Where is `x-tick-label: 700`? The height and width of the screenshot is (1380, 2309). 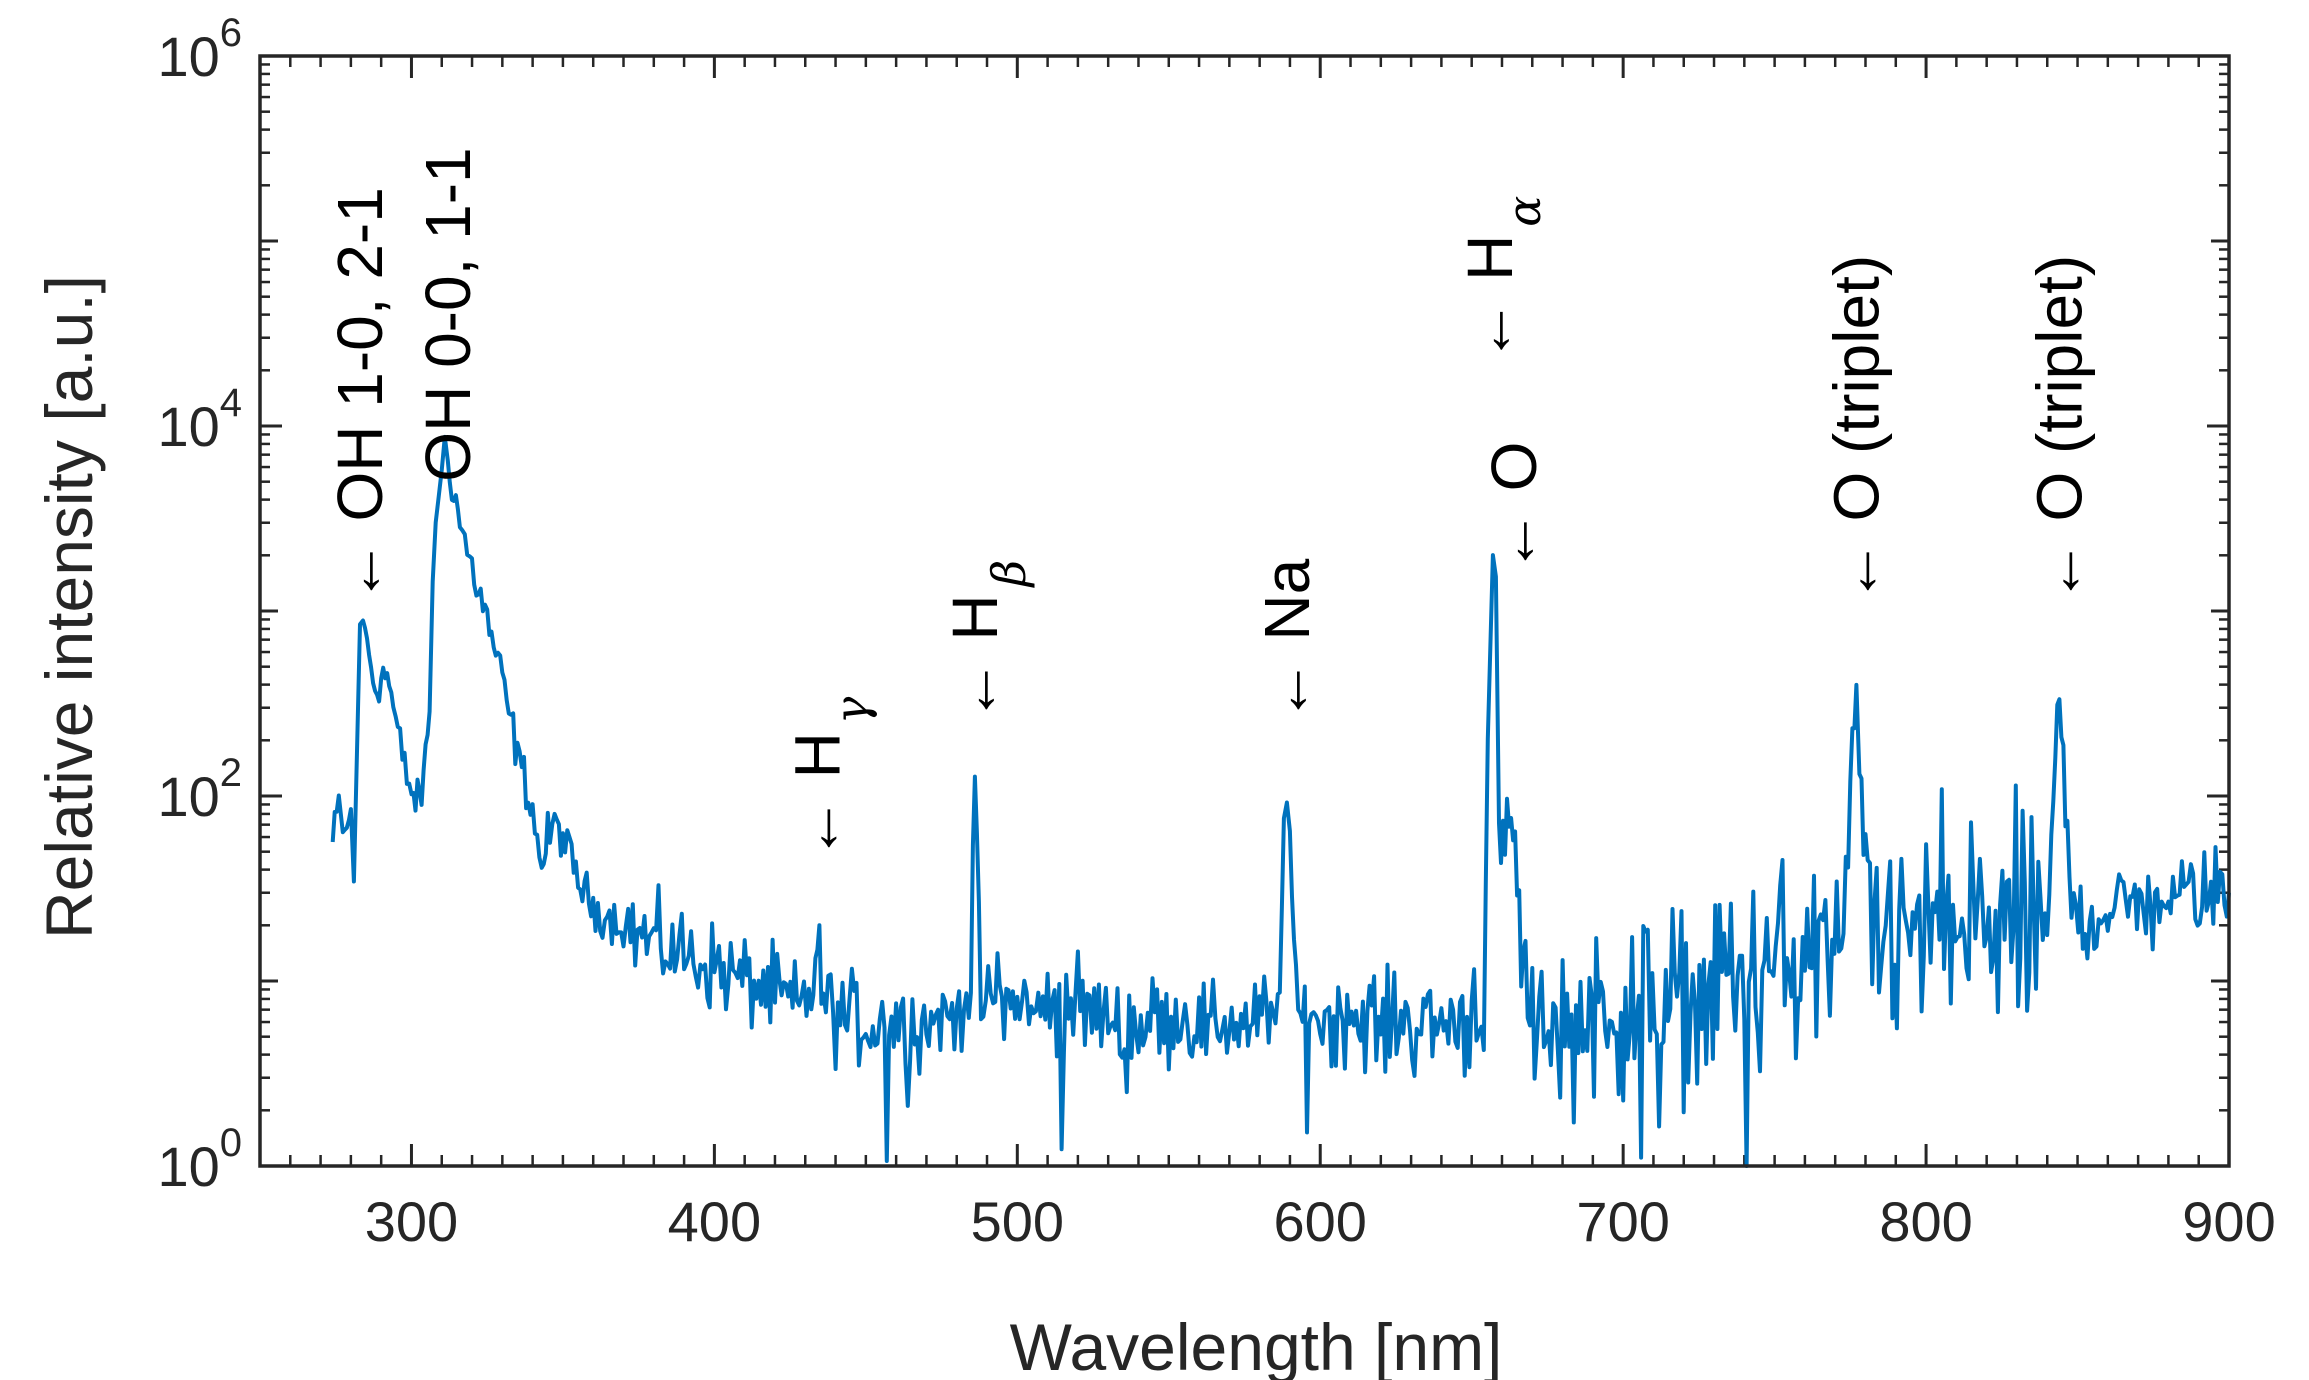
x-tick-label: 700 is located at coordinates (1622, 1221).